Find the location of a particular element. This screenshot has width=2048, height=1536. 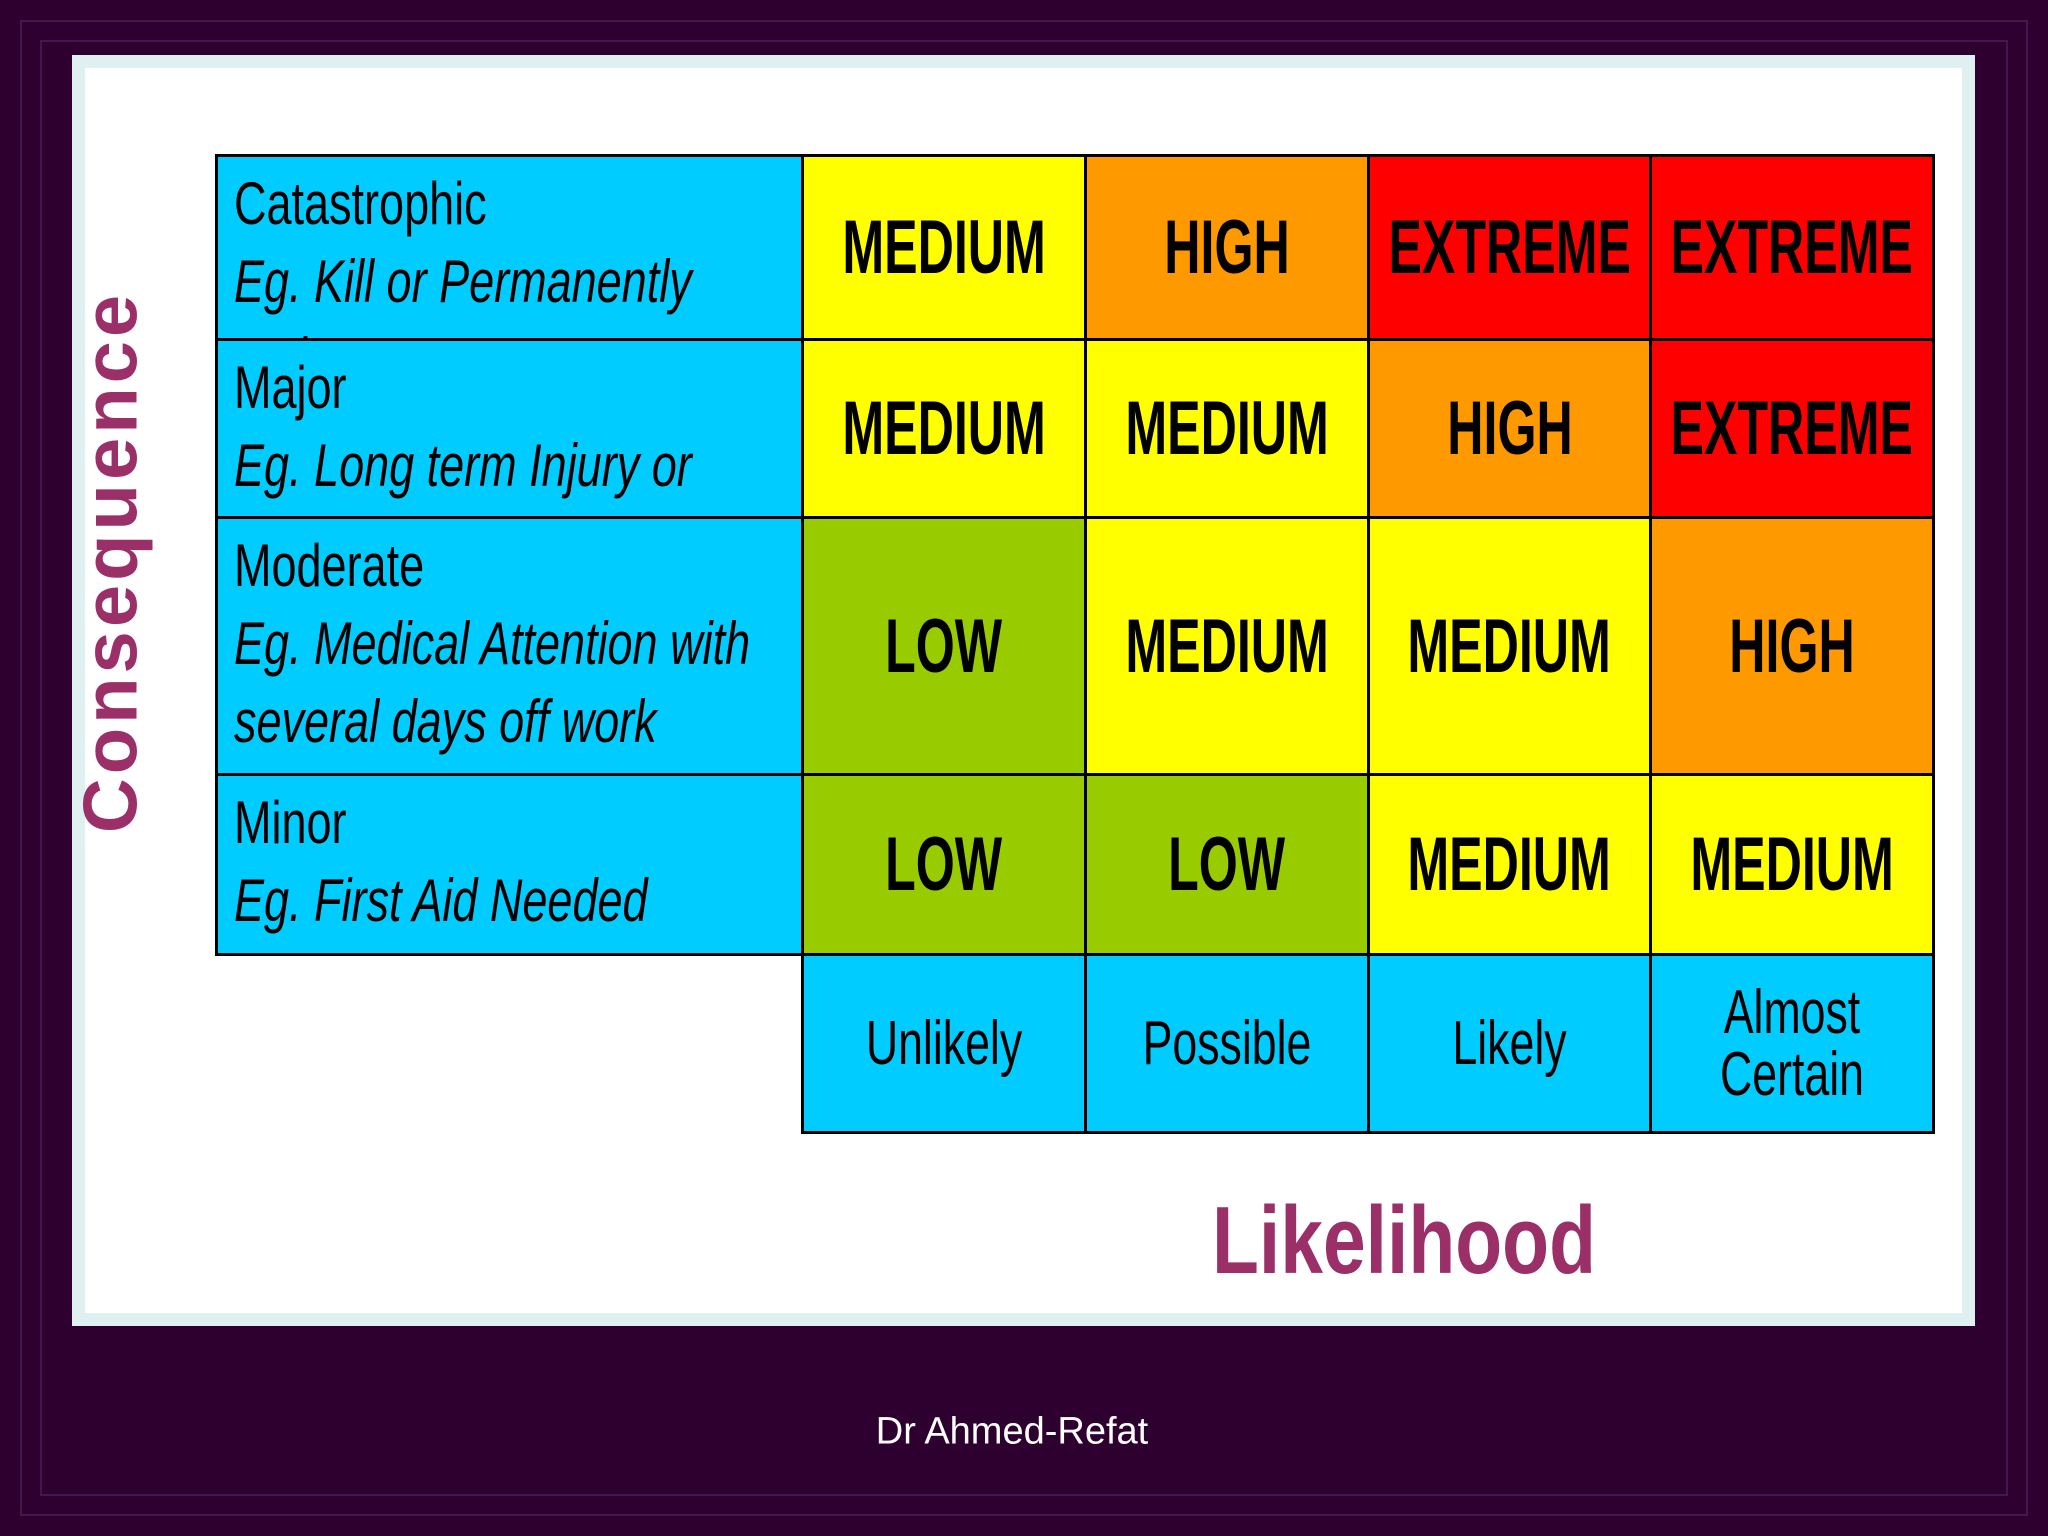

likelihood-cell: Likely is located at coordinates (1509, 1043).